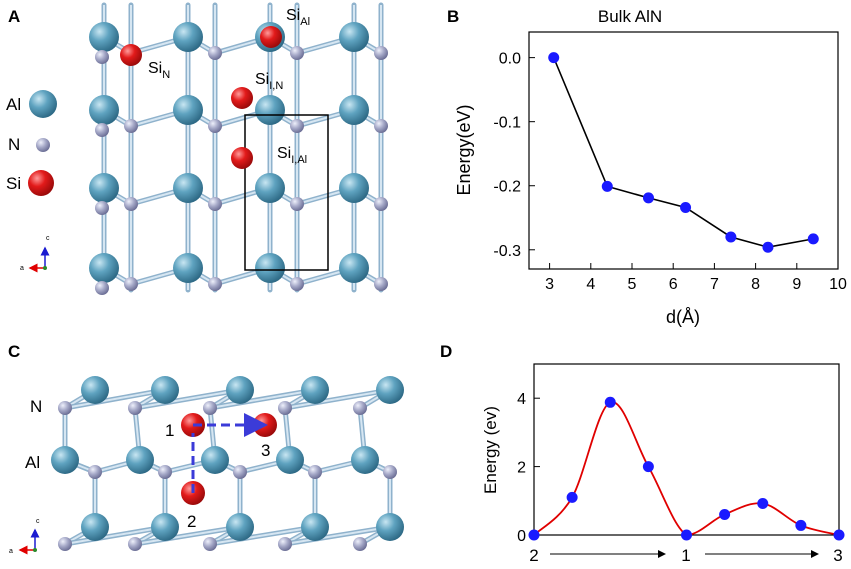 Image resolution: width=851 pixels, height=569 pixels. Describe the element at coordinates (298, 17) in the screenshot. I see `site-label-si-al: SiAl` at that location.